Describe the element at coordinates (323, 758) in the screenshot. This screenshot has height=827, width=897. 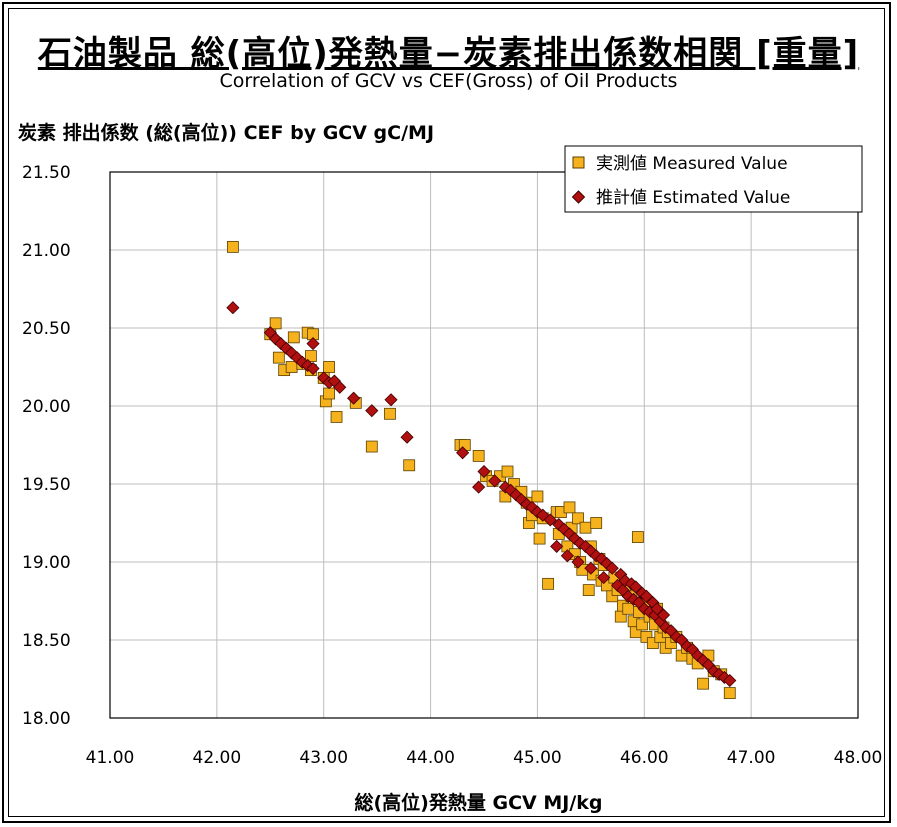
I see `x-tick-label: 43.00` at that location.